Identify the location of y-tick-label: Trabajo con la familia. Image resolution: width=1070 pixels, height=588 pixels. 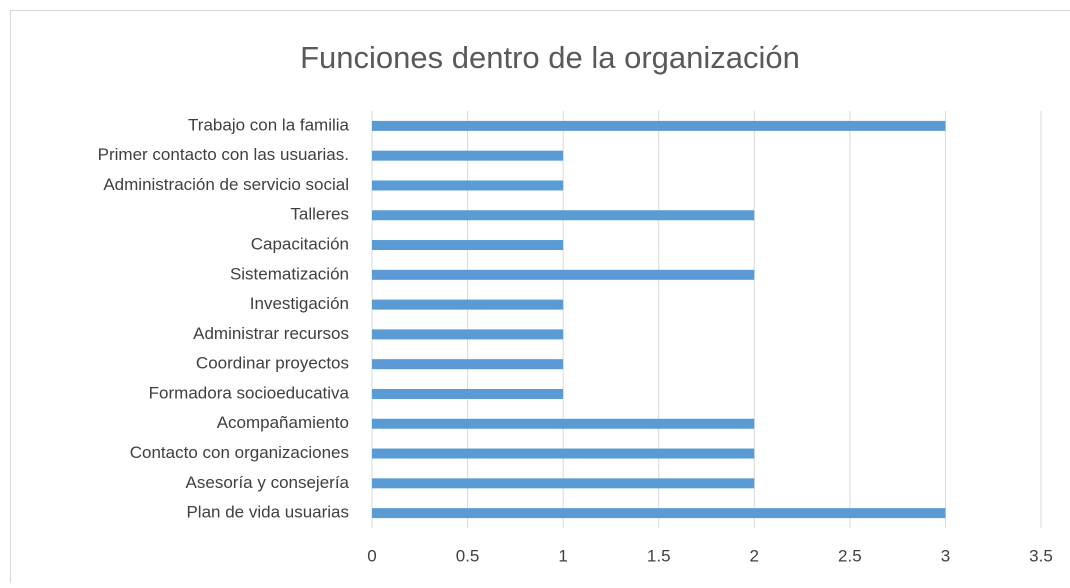
(268, 124).